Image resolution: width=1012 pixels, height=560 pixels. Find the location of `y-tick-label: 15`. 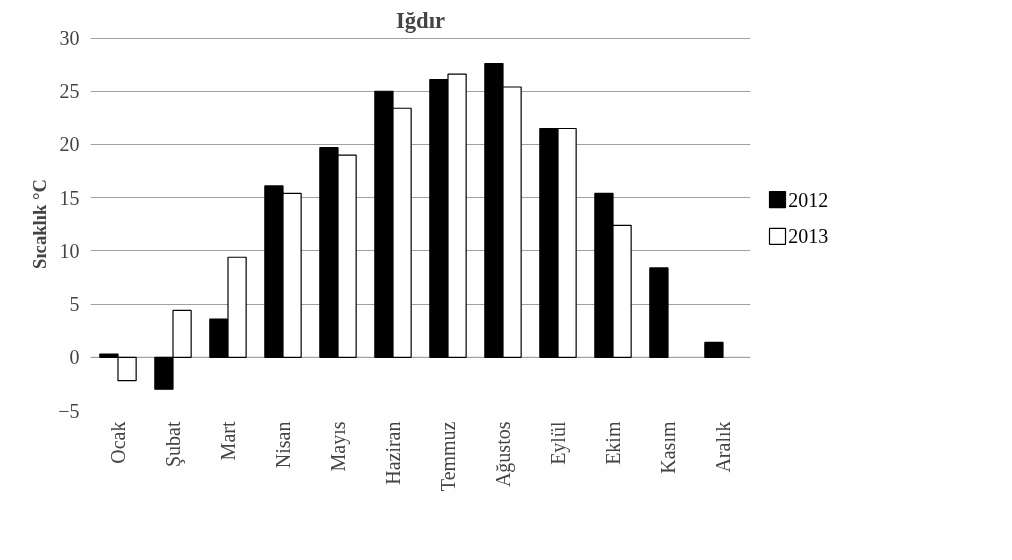

y-tick-label: 15 is located at coordinates (69, 197).